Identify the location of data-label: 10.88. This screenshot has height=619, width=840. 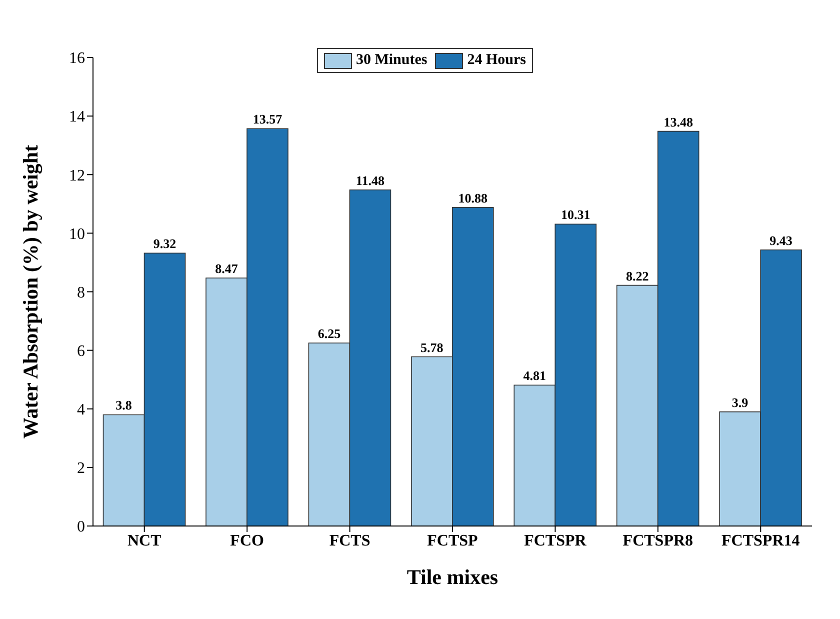
(473, 198).